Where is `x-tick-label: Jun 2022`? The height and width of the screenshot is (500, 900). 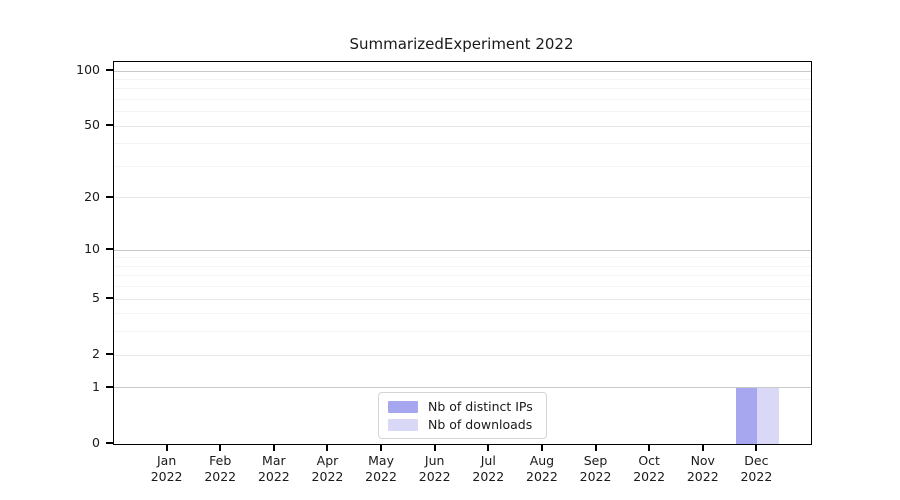 x-tick-label: Jun 2022 is located at coordinates (435, 469).